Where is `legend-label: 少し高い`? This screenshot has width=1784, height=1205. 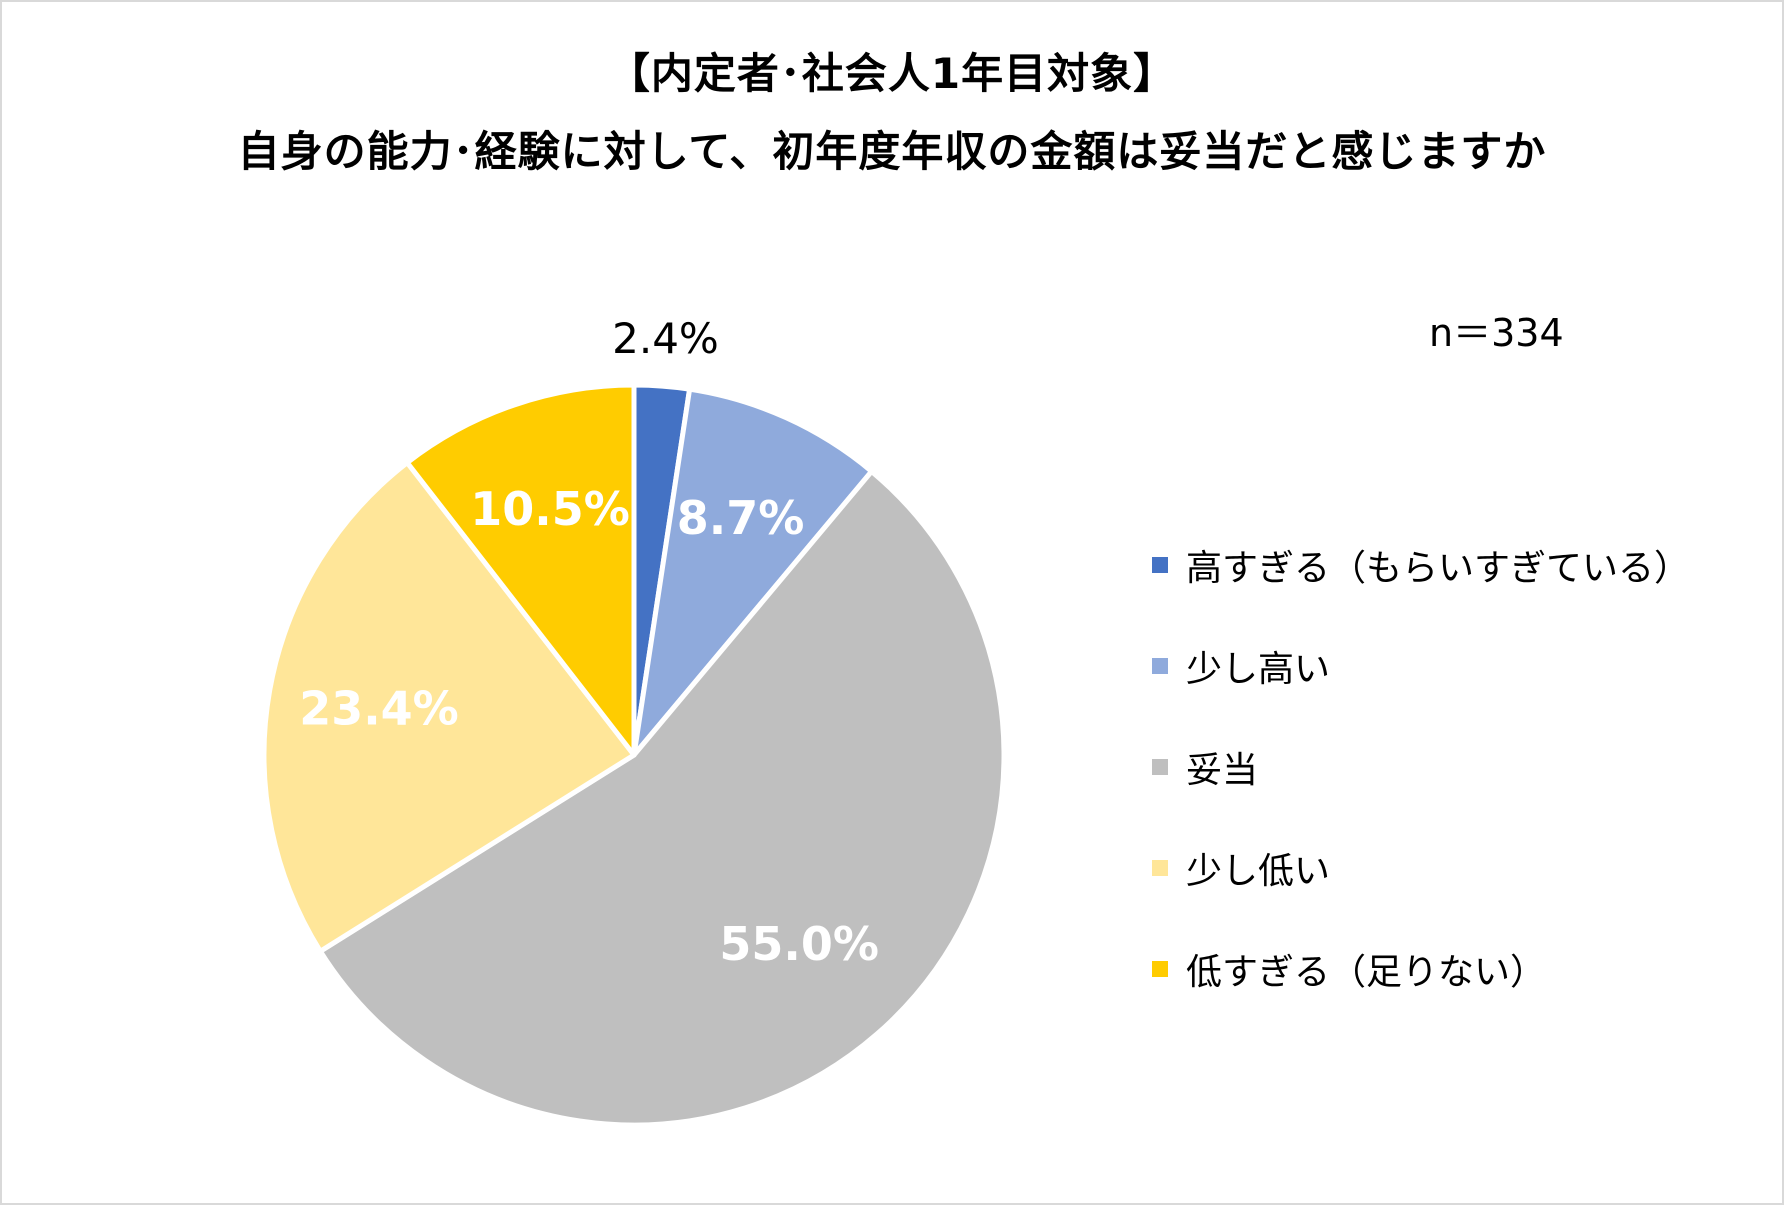 legend-label: 少し高い is located at coordinates (1258, 669).